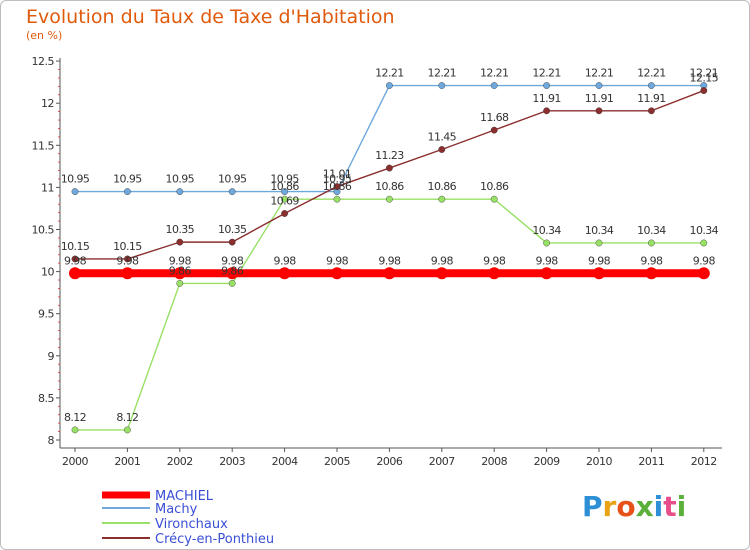 The height and width of the screenshot is (550, 750). Describe the element at coordinates (494, 461) in the screenshot. I see `x-tick-label: 2008` at that location.